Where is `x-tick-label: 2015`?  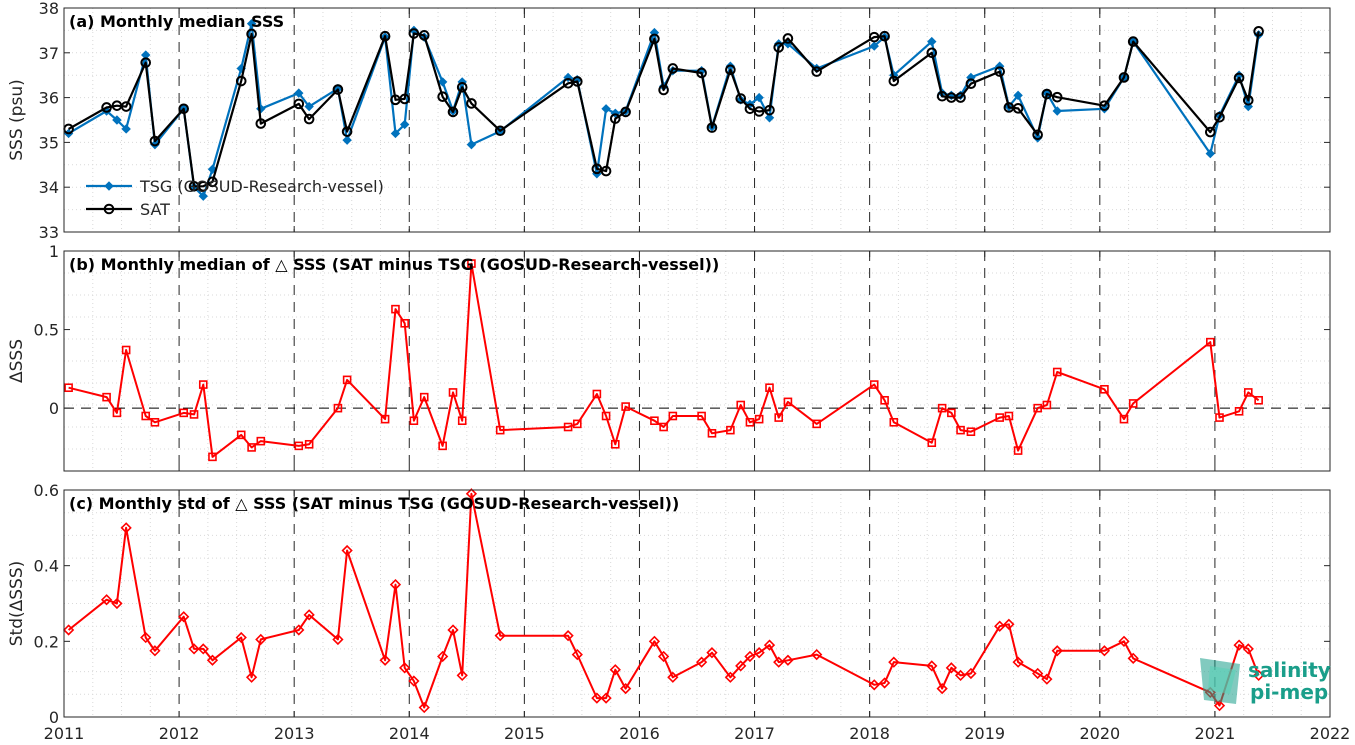 x-tick-label: 2015 is located at coordinates (524, 733).